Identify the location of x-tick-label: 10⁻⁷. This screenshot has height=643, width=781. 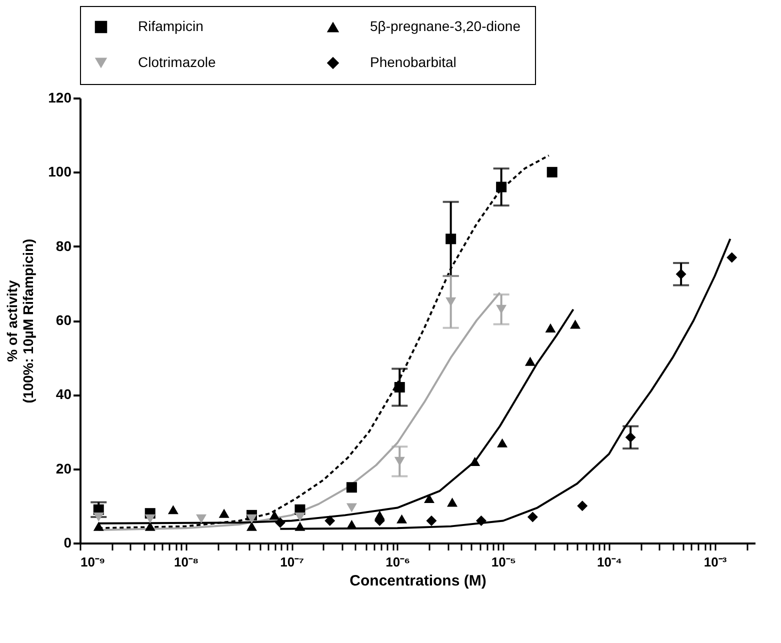
(292, 562).